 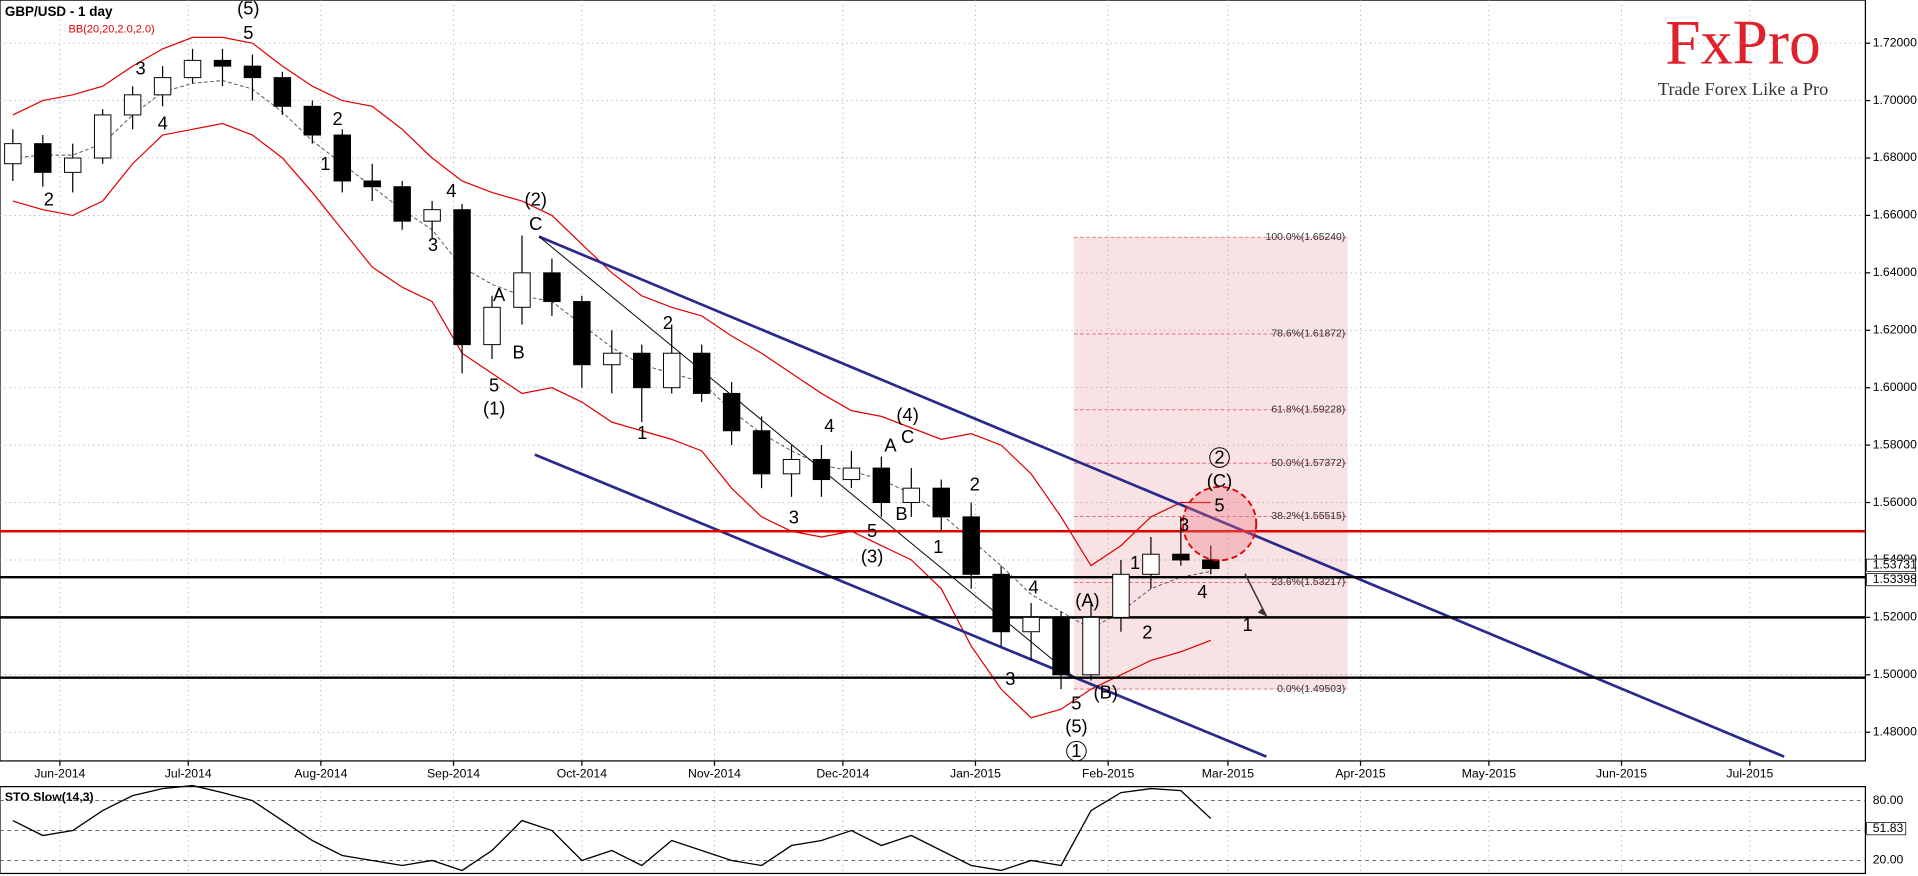 I want to click on y-tick-label: 1.52000, so click(x=1895, y=617).